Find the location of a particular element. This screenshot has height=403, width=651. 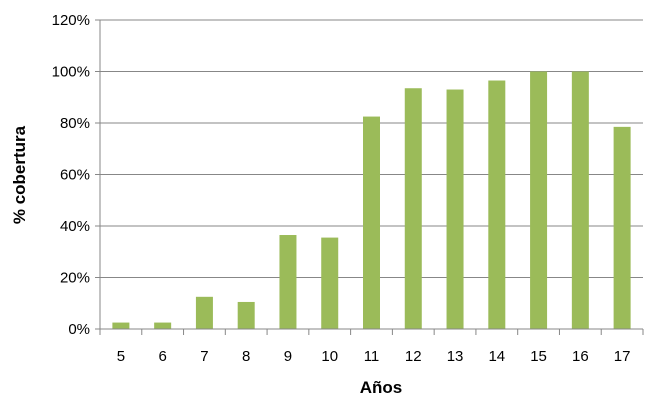

x-tick-label: 10 is located at coordinates (329, 356).